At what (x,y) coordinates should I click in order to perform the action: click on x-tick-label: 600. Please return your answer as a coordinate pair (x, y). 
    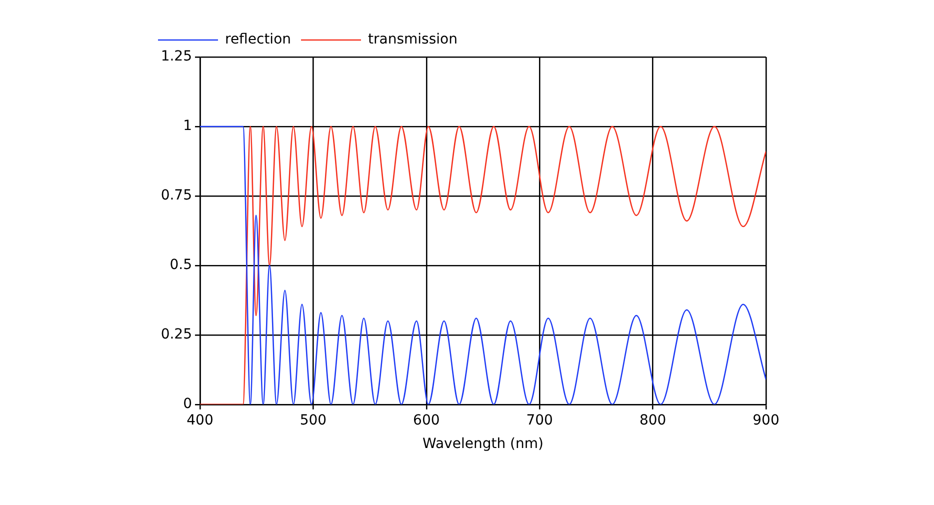
    Looking at the image, I should click on (426, 420).